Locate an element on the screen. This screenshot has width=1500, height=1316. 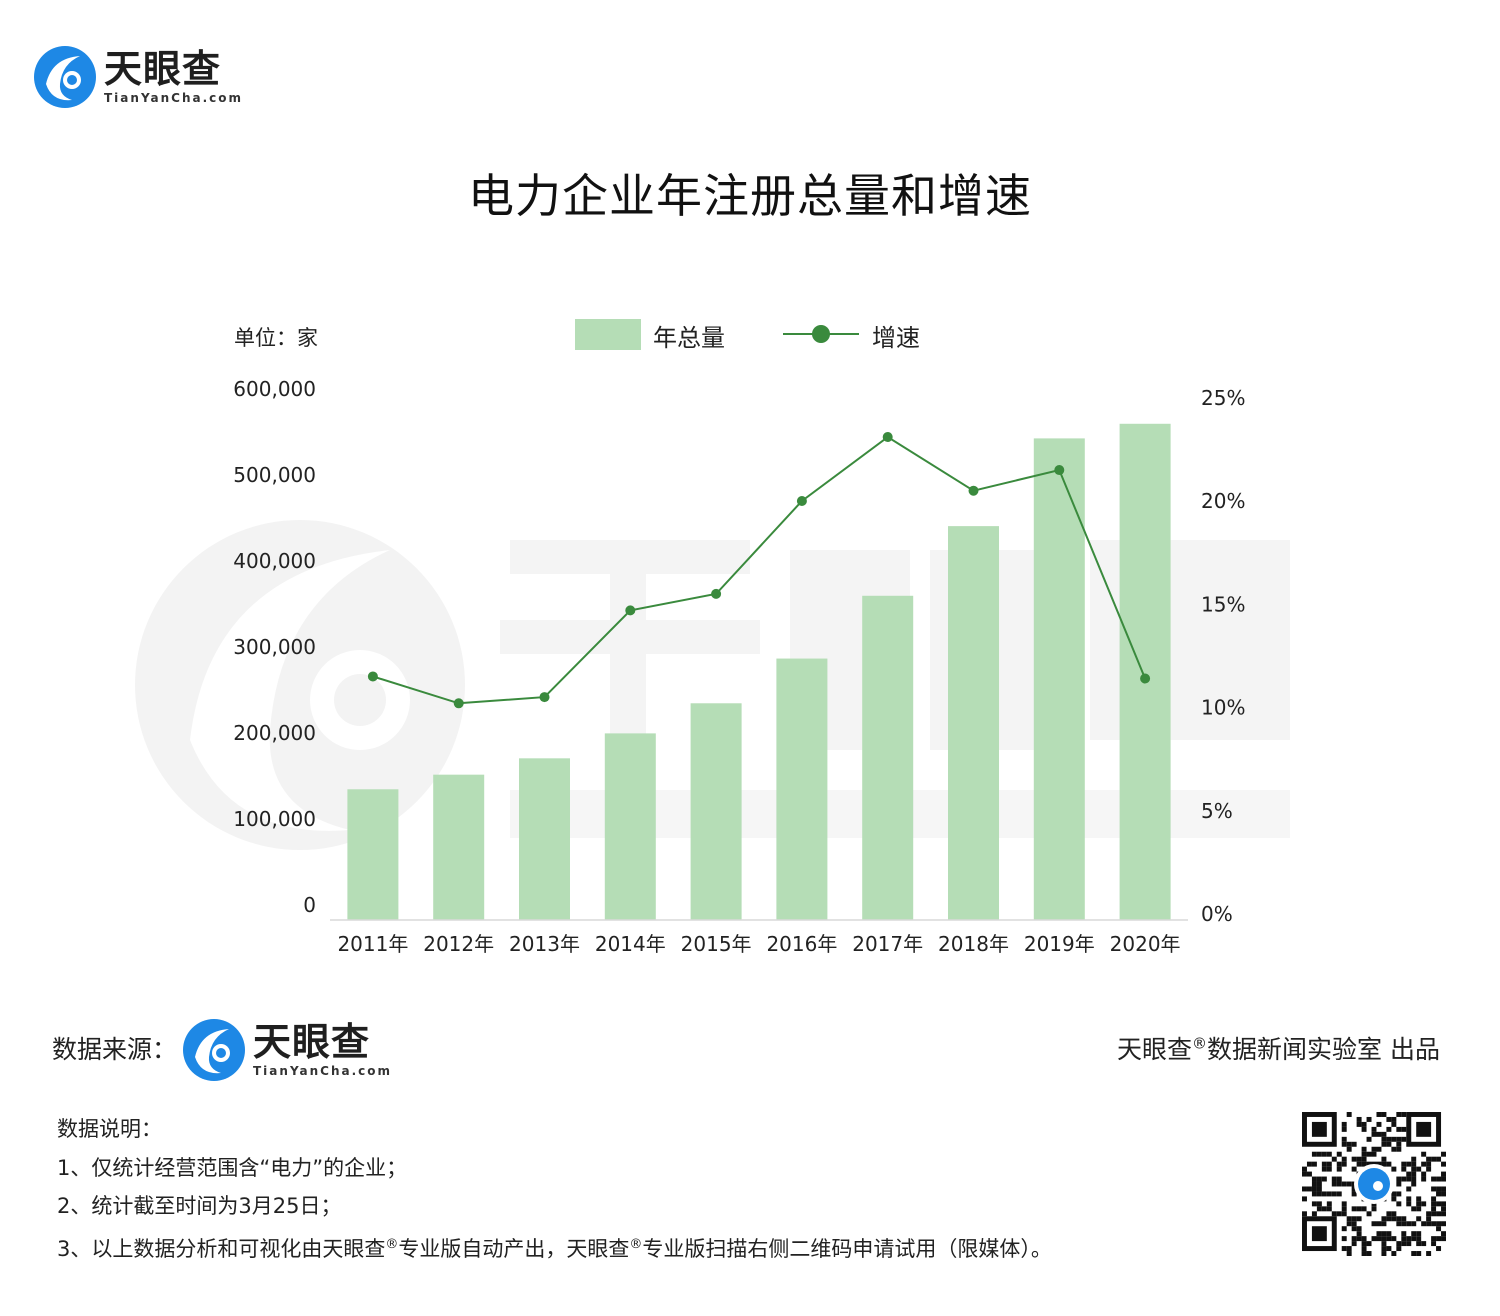
x-tick-label: 2014年 is located at coordinates (630, 944).